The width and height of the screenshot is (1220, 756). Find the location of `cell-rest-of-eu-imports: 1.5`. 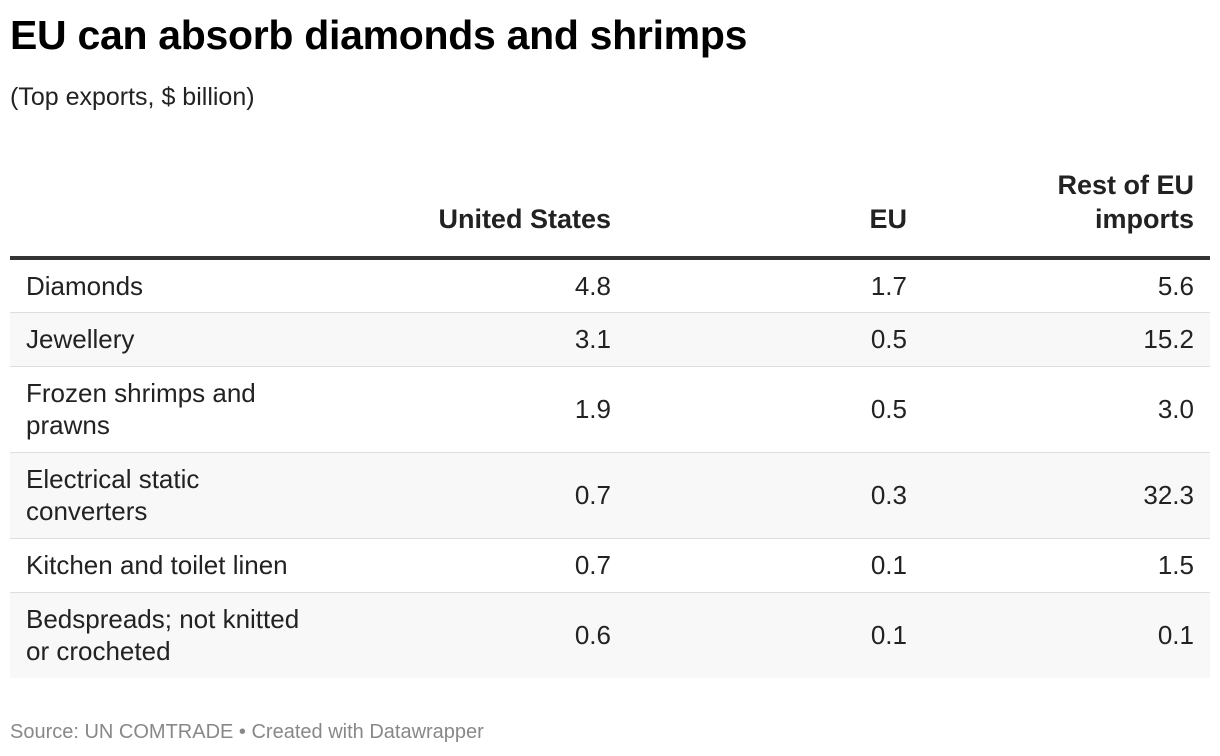

cell-rest-of-eu-imports: 1.5 is located at coordinates (1066, 565).